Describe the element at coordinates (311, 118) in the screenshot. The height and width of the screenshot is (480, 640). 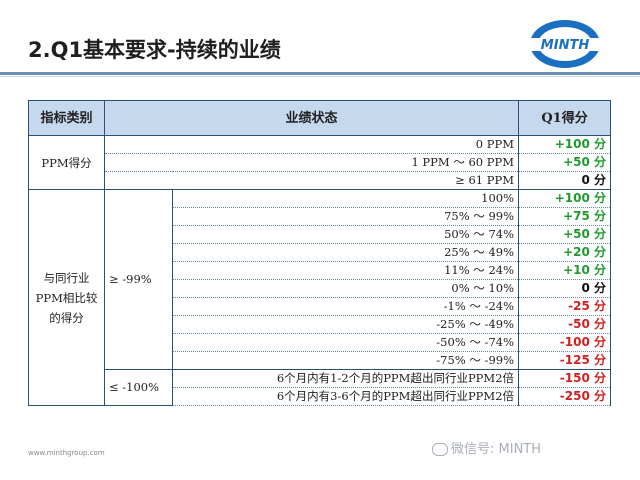
I see `header-status: 业绩状态` at that location.